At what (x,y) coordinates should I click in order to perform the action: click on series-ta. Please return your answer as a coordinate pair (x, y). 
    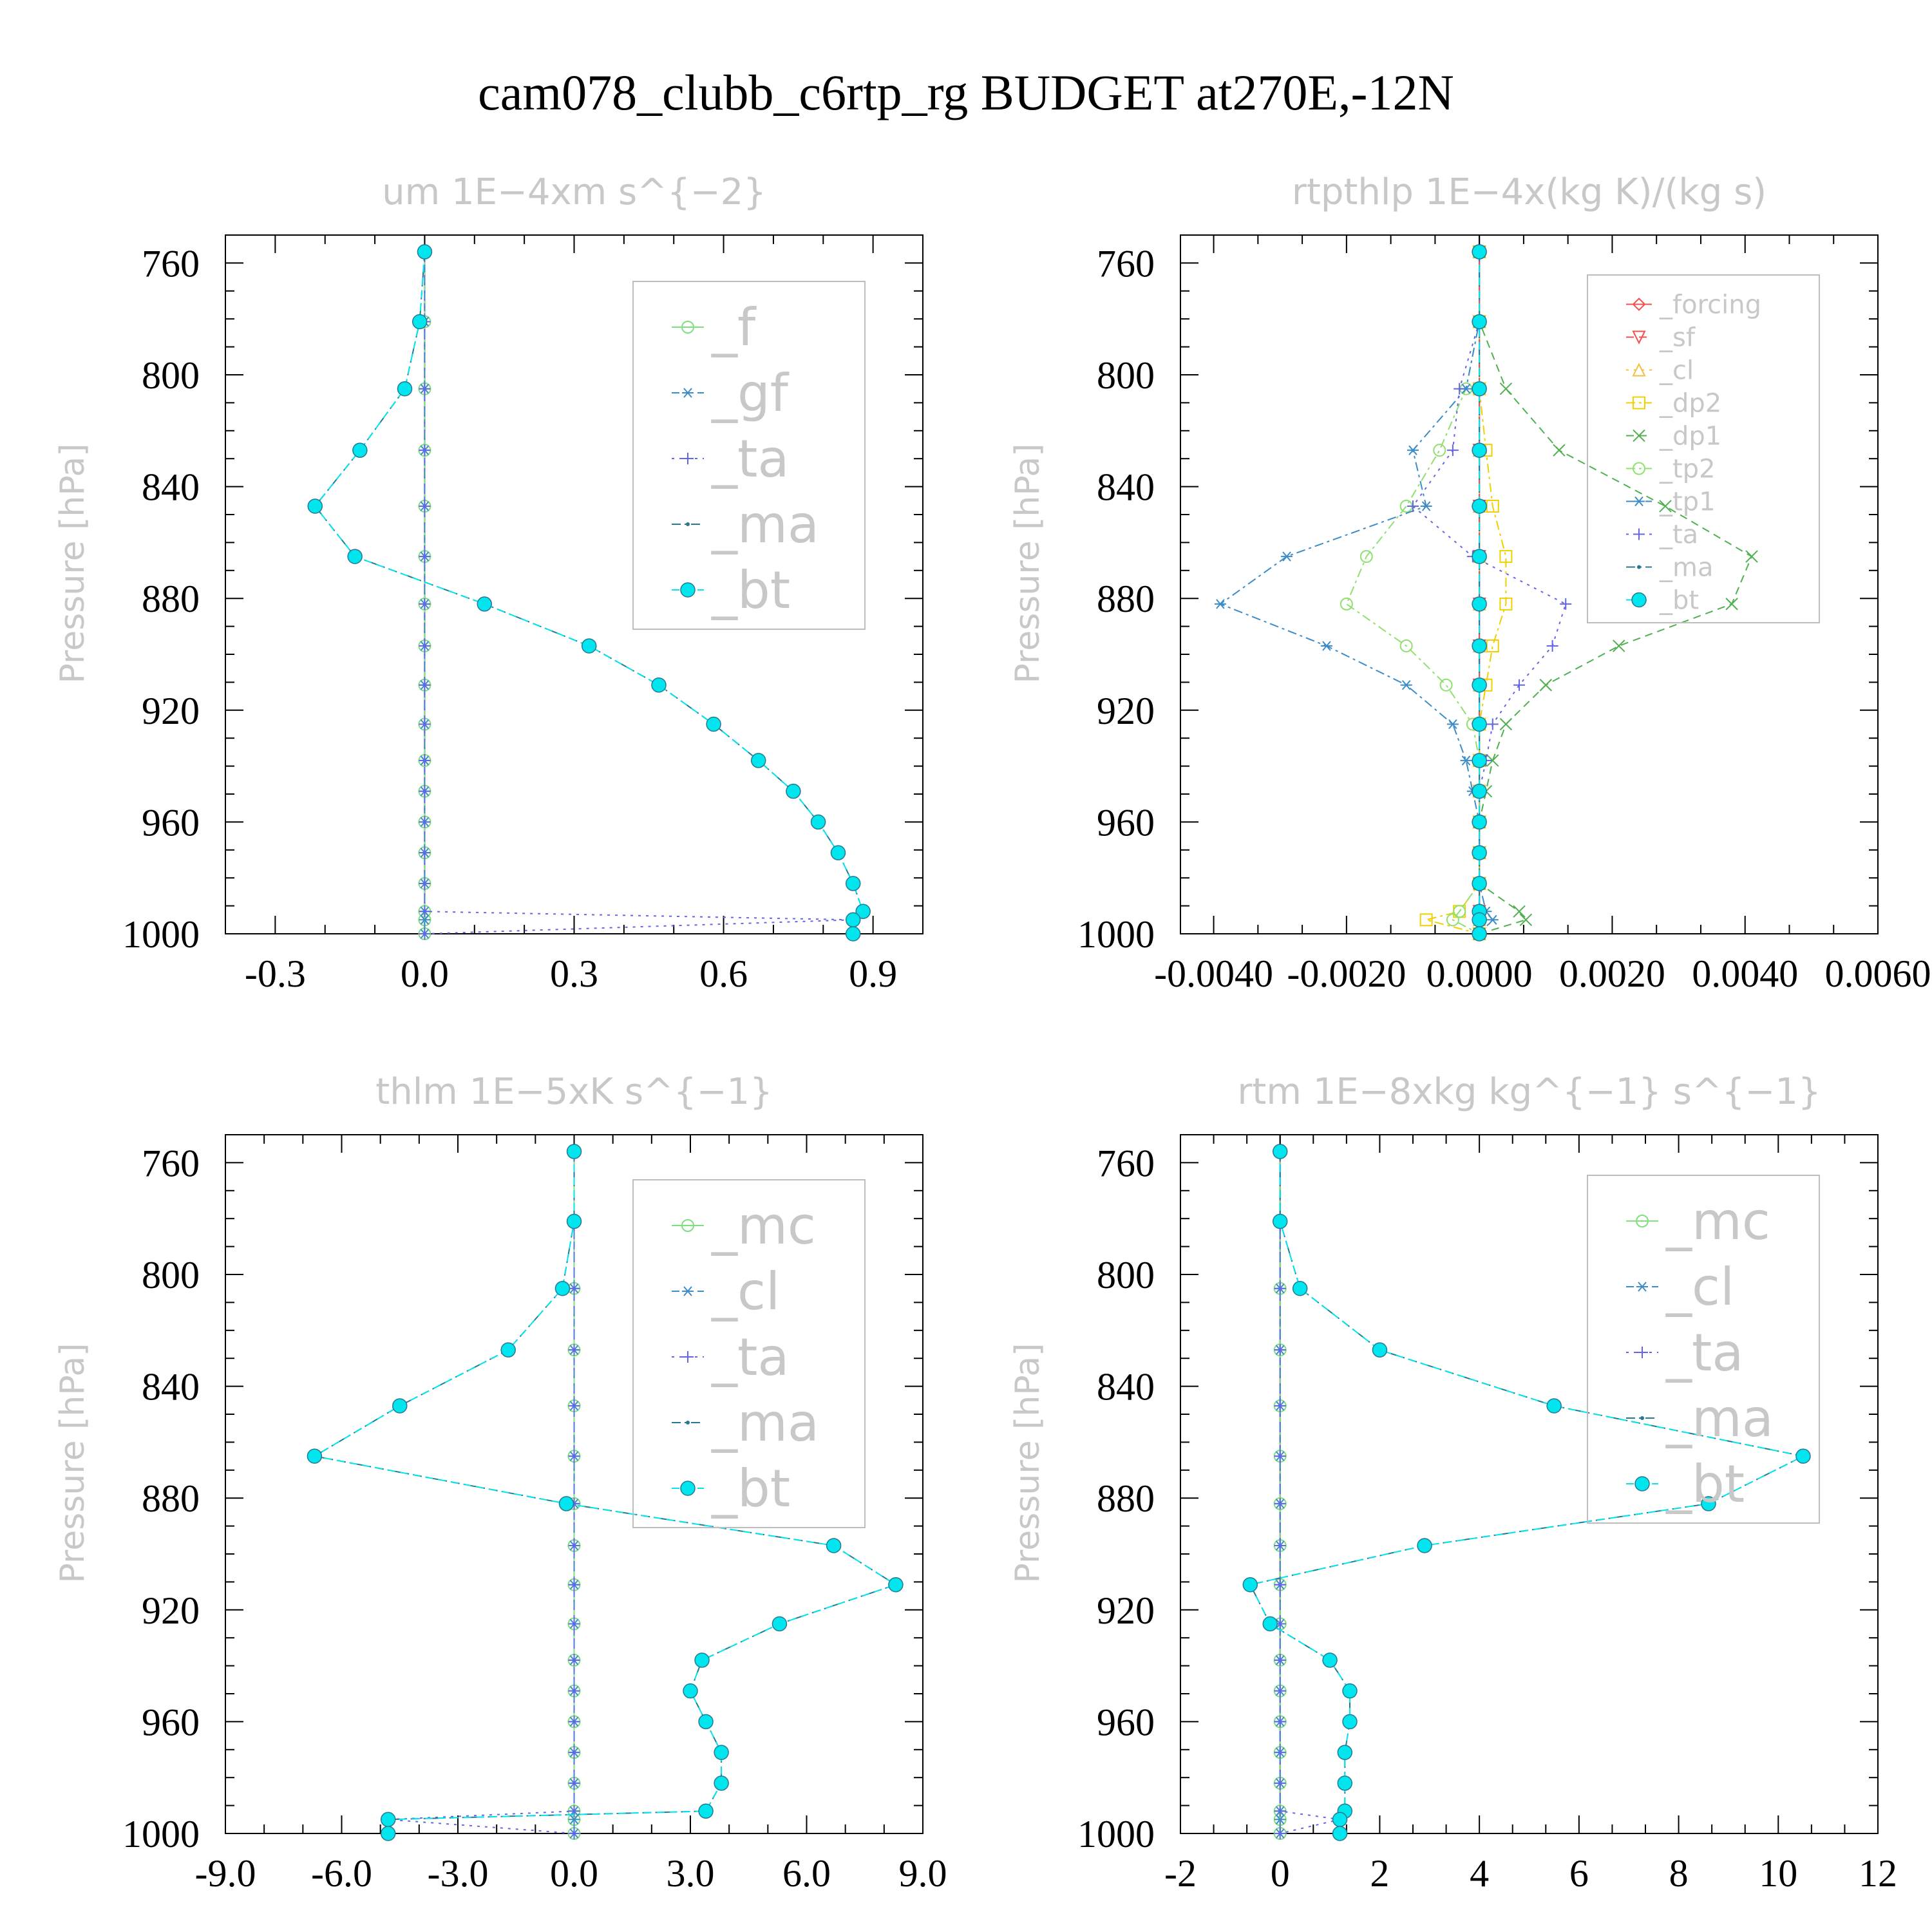
    Looking at the image, I should click on (639, 593).